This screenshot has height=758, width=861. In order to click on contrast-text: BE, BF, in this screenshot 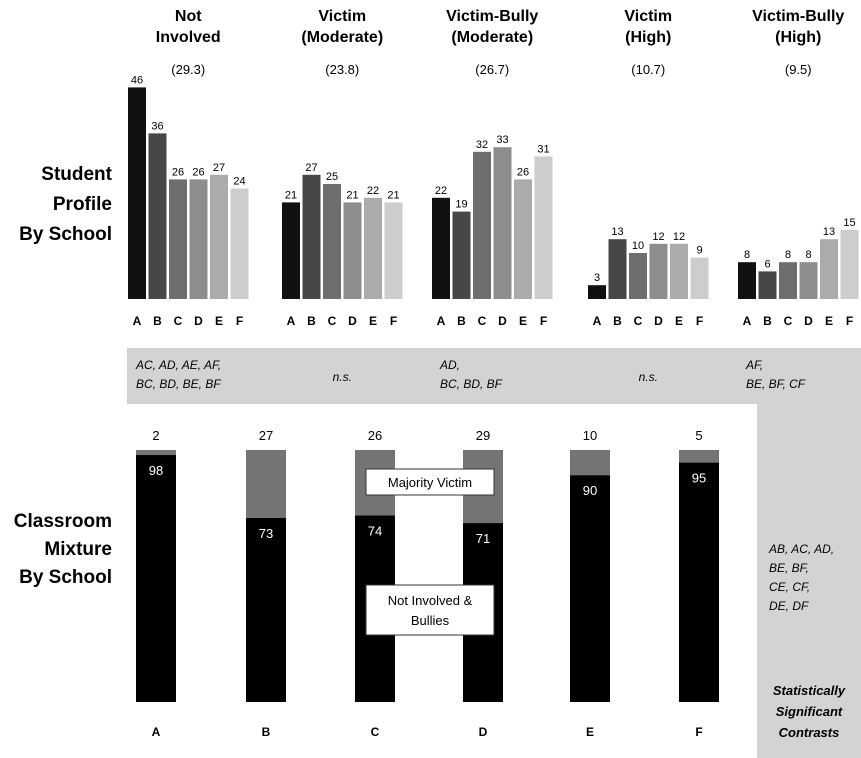, I will do `click(789, 568)`.